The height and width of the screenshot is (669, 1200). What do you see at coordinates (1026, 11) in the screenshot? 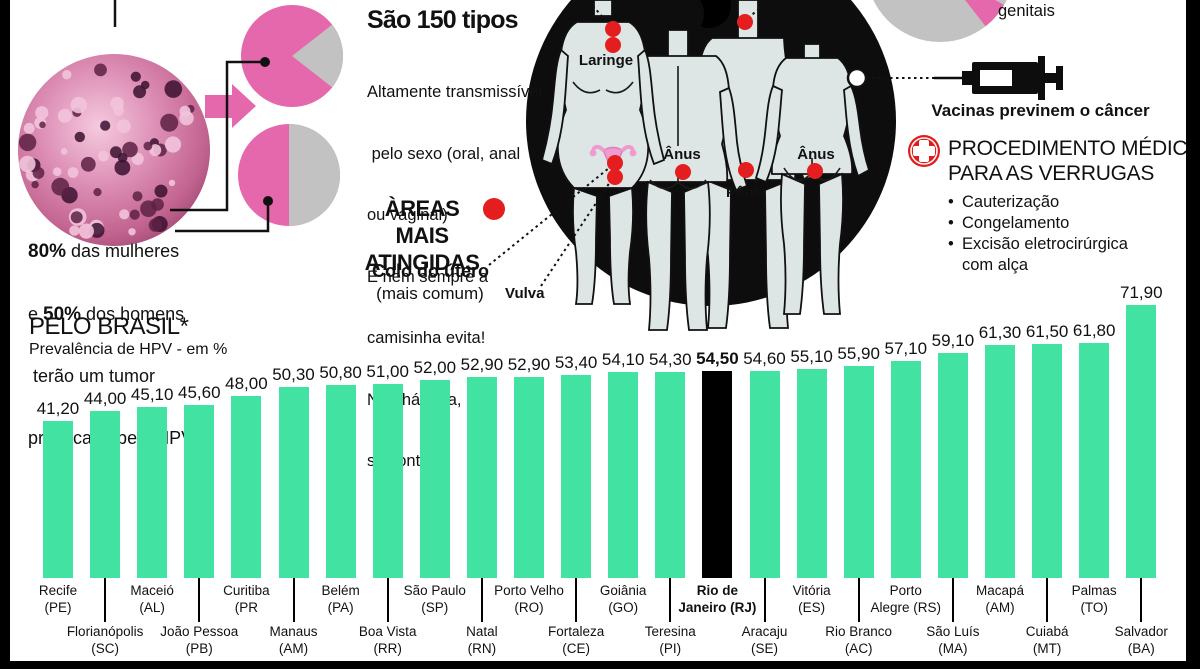
I see `genitais-label: genitais` at bounding box center [1026, 11].